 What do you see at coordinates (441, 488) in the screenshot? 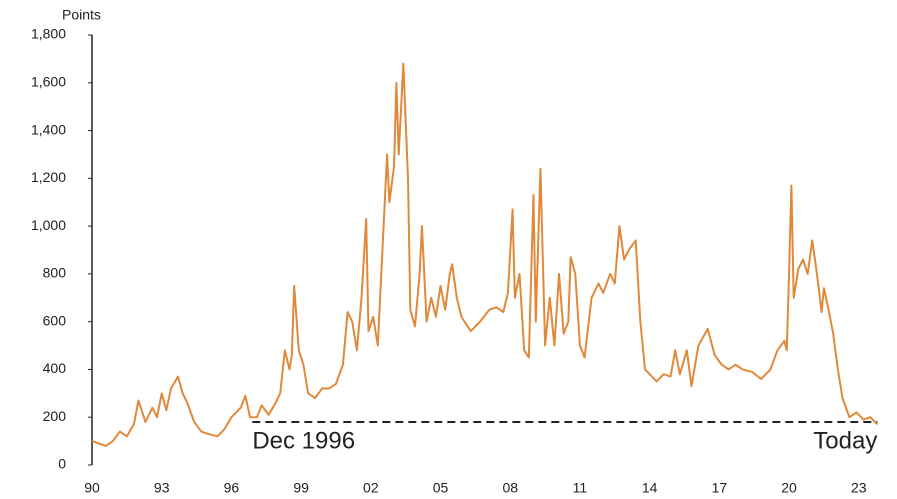
I see `x-tick-label: 05` at bounding box center [441, 488].